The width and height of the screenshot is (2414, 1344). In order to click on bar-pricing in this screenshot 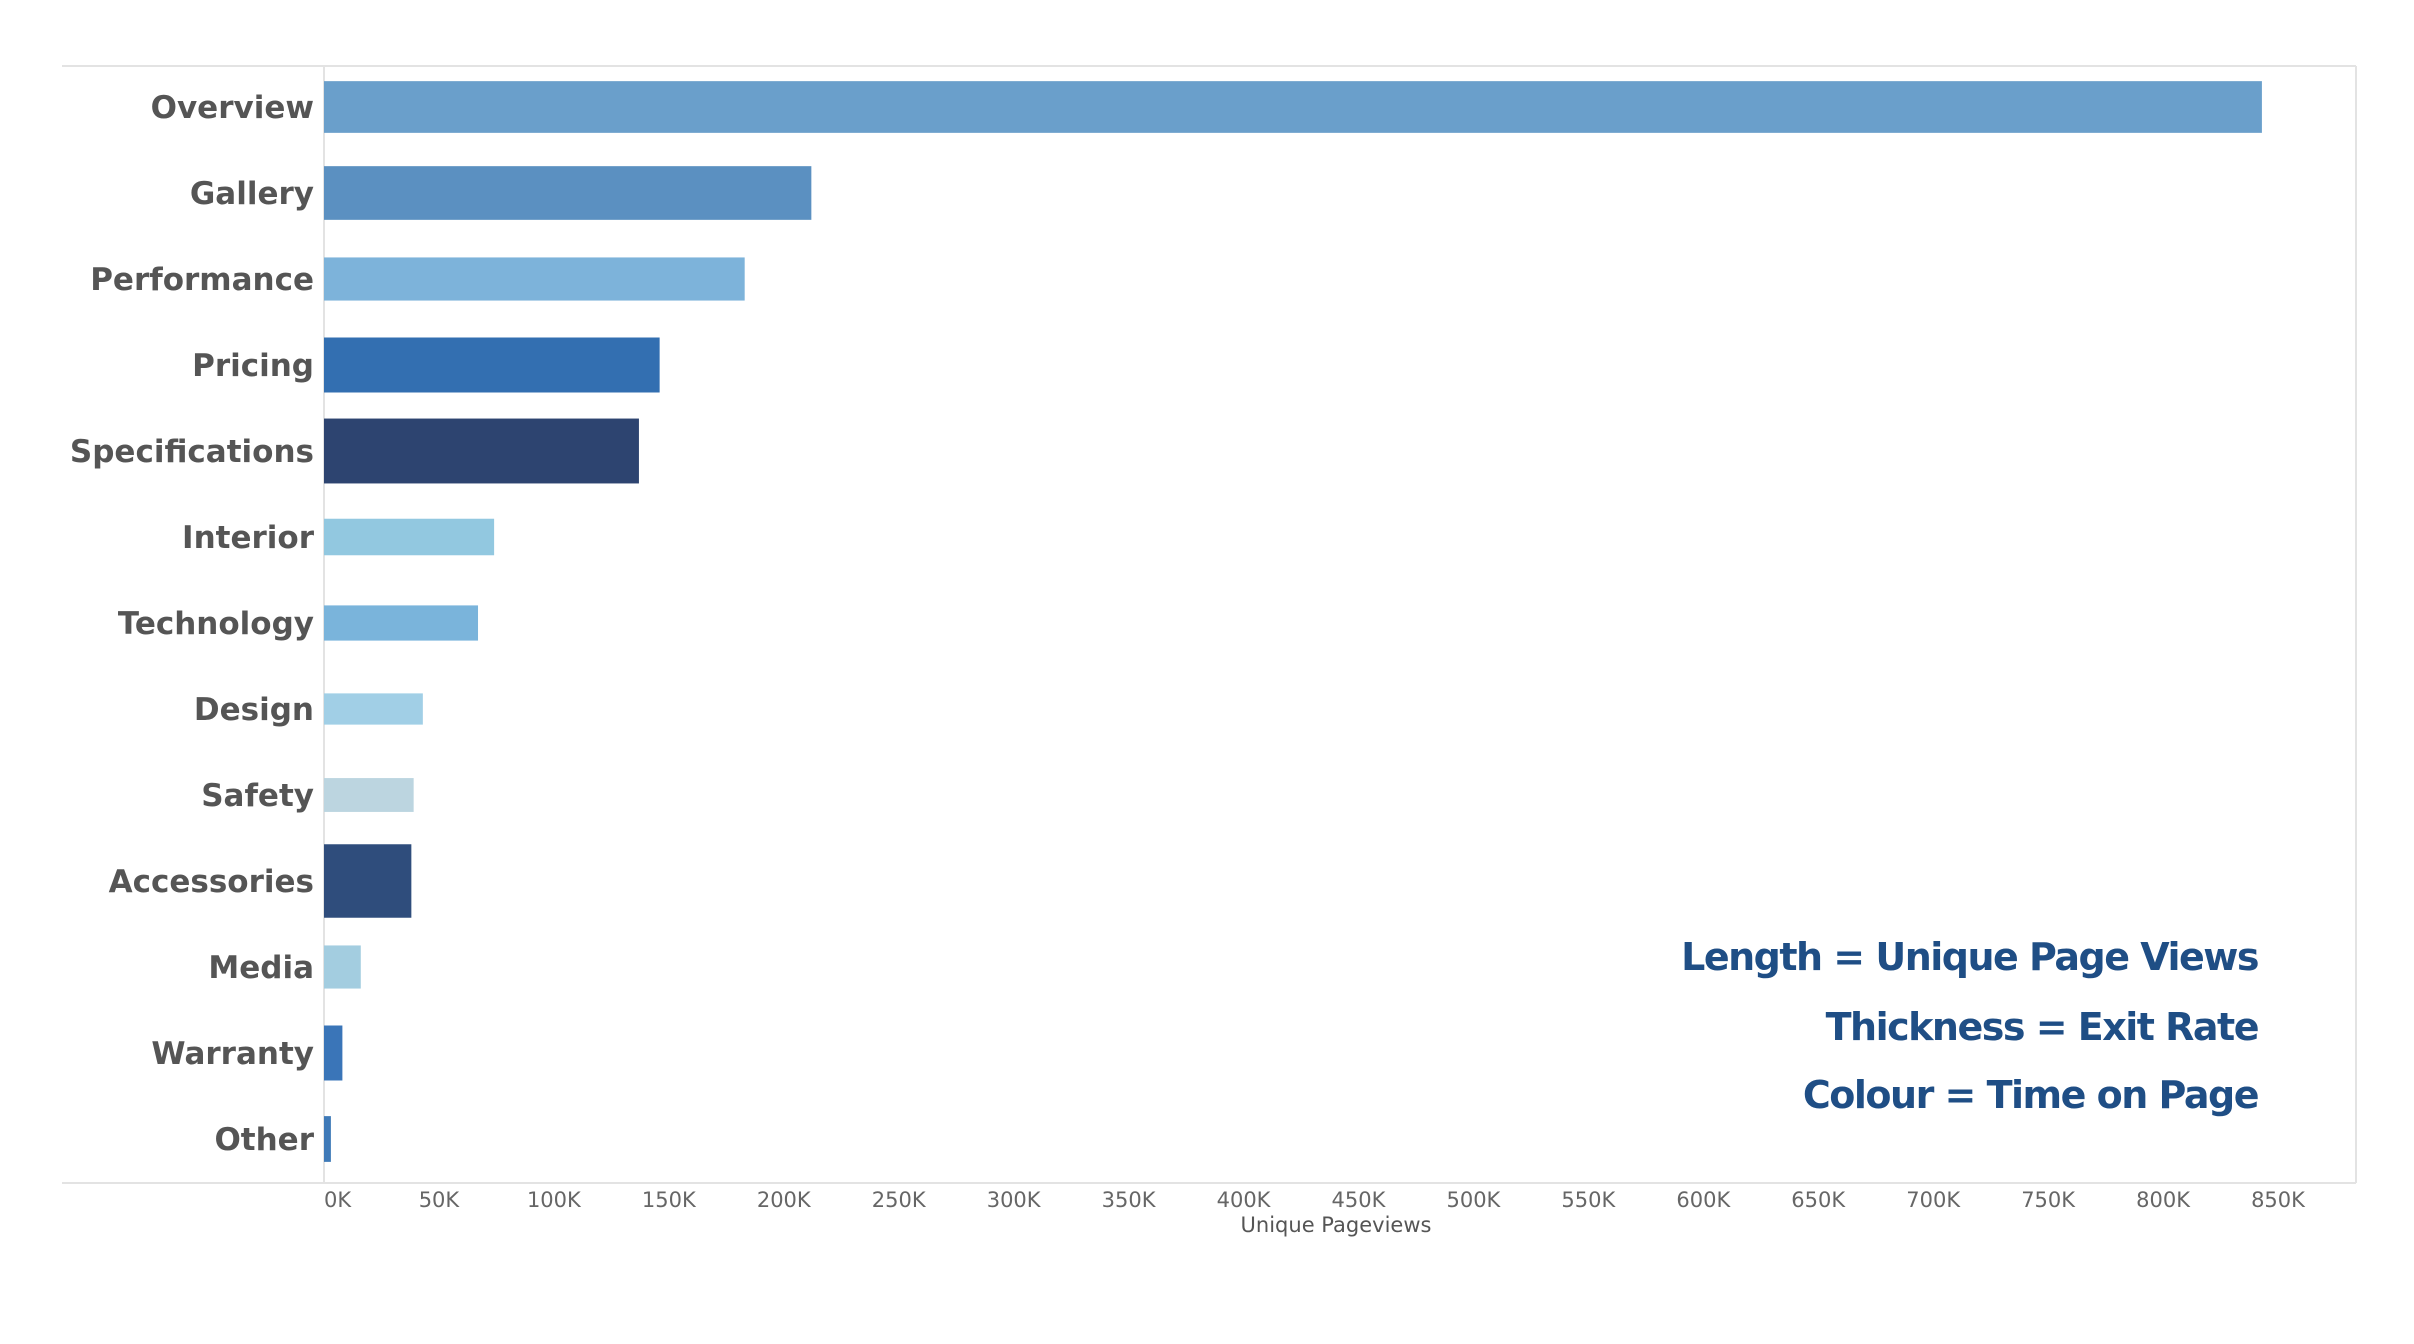, I will do `click(492, 365)`.